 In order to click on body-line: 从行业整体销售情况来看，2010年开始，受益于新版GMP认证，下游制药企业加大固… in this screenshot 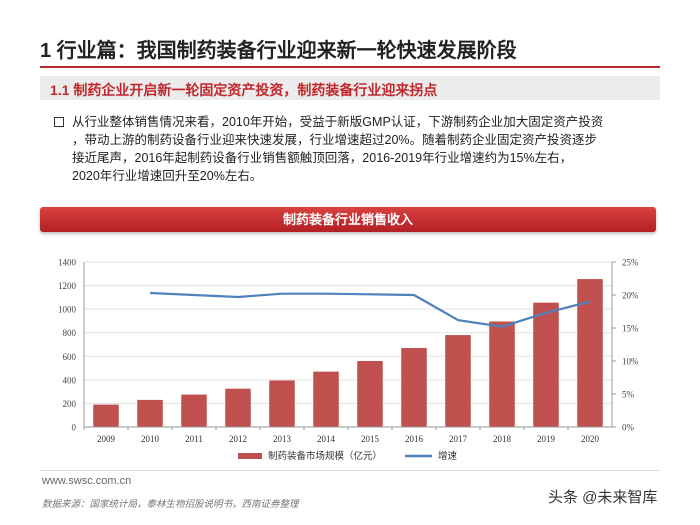, I will do `click(338, 122)`.